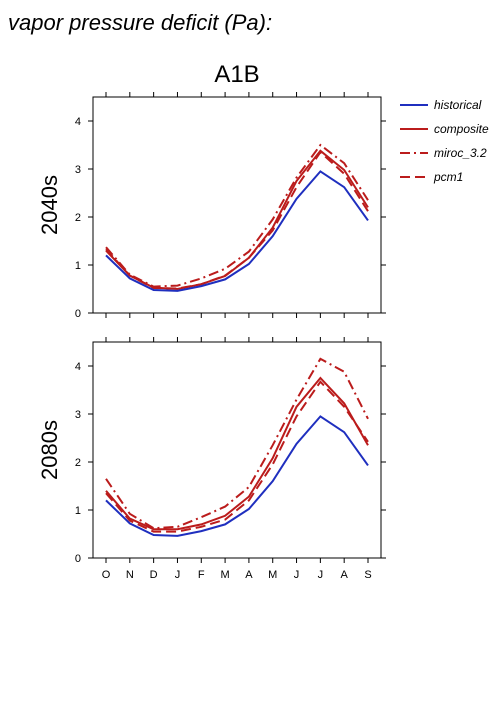  I want to click on panel-label: 2080s, so click(49, 450).